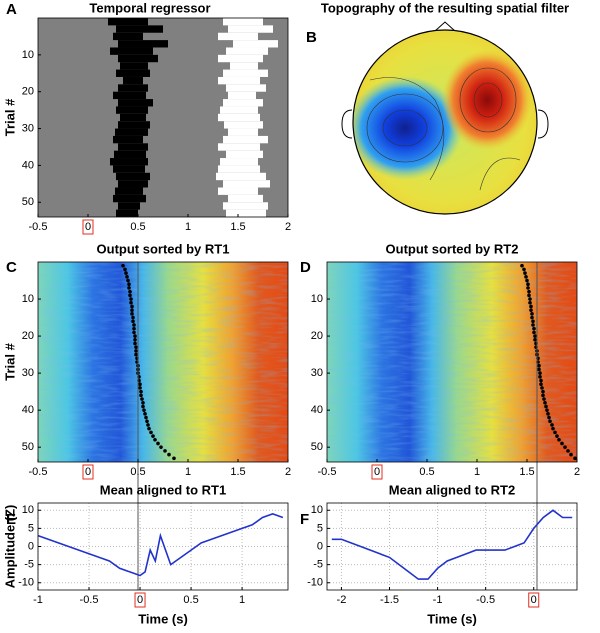  What do you see at coordinates (11, 267) in the screenshot?
I see `panel-letter: C` at bounding box center [11, 267].